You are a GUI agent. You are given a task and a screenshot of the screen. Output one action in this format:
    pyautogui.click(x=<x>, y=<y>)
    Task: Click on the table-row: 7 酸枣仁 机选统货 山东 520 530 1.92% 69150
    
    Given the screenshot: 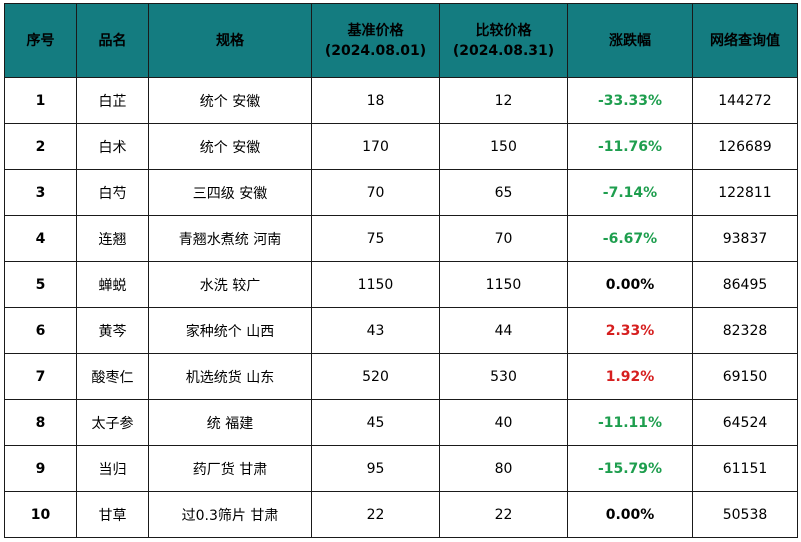 What is the action you would take?
    pyautogui.click(x=401, y=376)
    